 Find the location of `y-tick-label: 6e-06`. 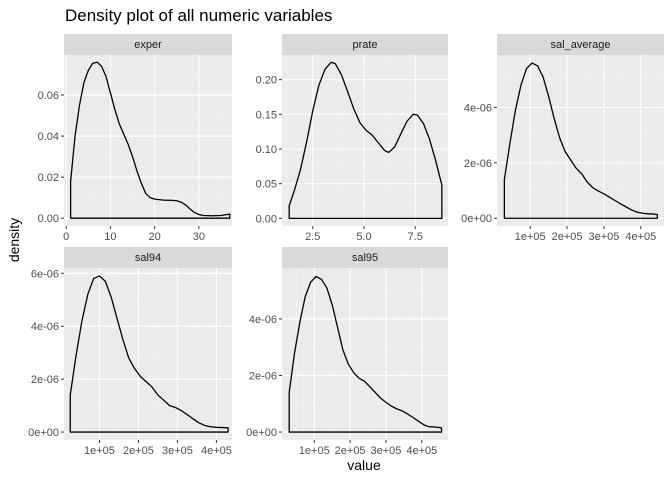

y-tick-label: 6e-06 is located at coordinates (45, 274).